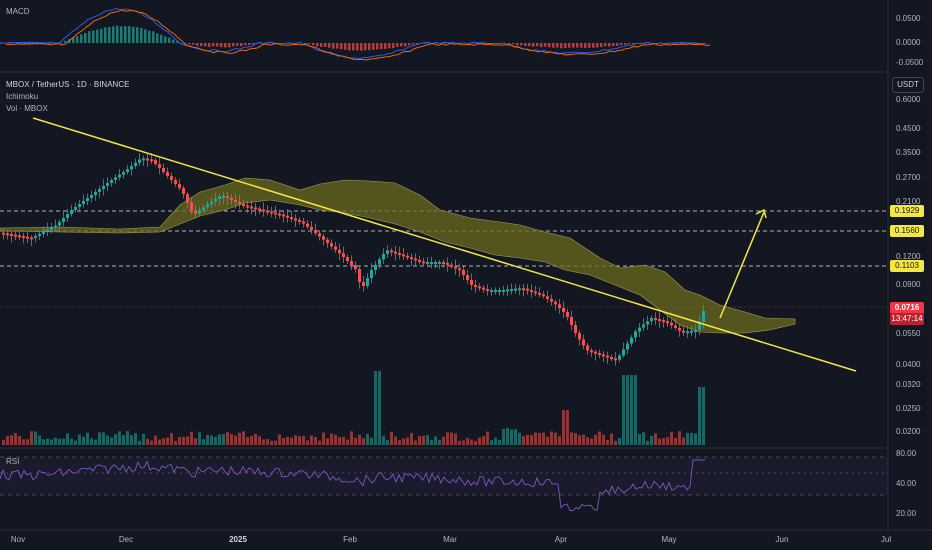 This screenshot has width=932, height=550. Describe the element at coordinates (908, 99) in the screenshot. I see `price-tick: 0.6000` at that location.